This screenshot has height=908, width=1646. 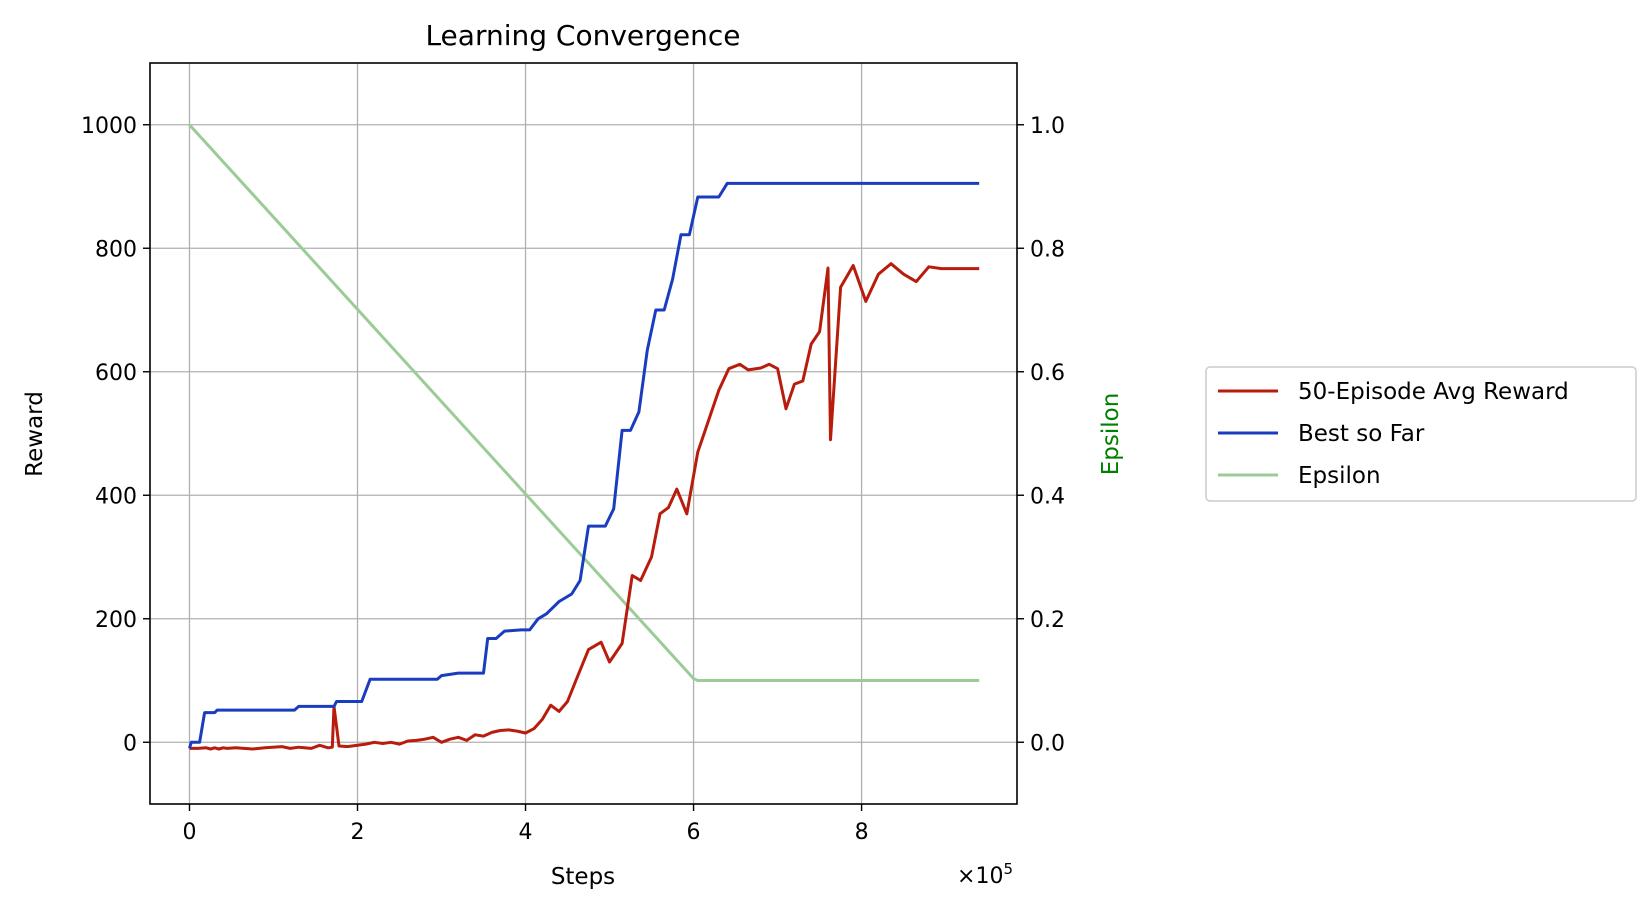 I want to click on x-tick-label: 2, so click(x=358, y=832).